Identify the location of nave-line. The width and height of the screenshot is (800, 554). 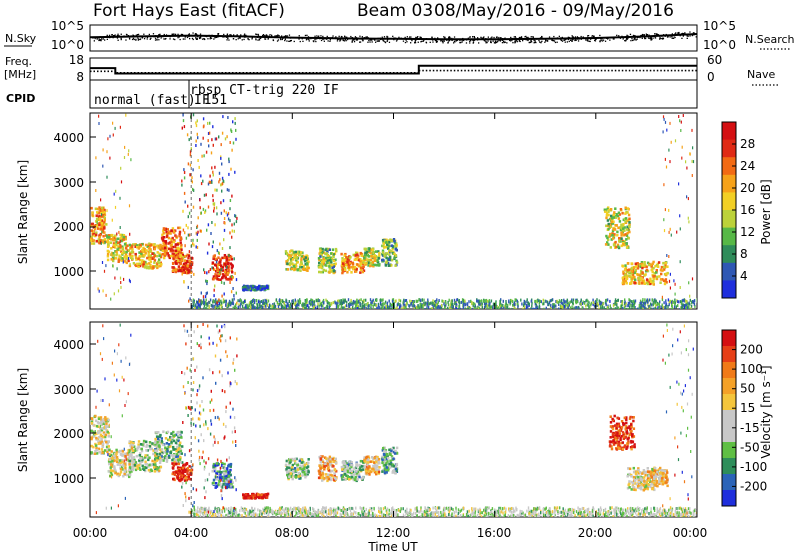
(393, 71).